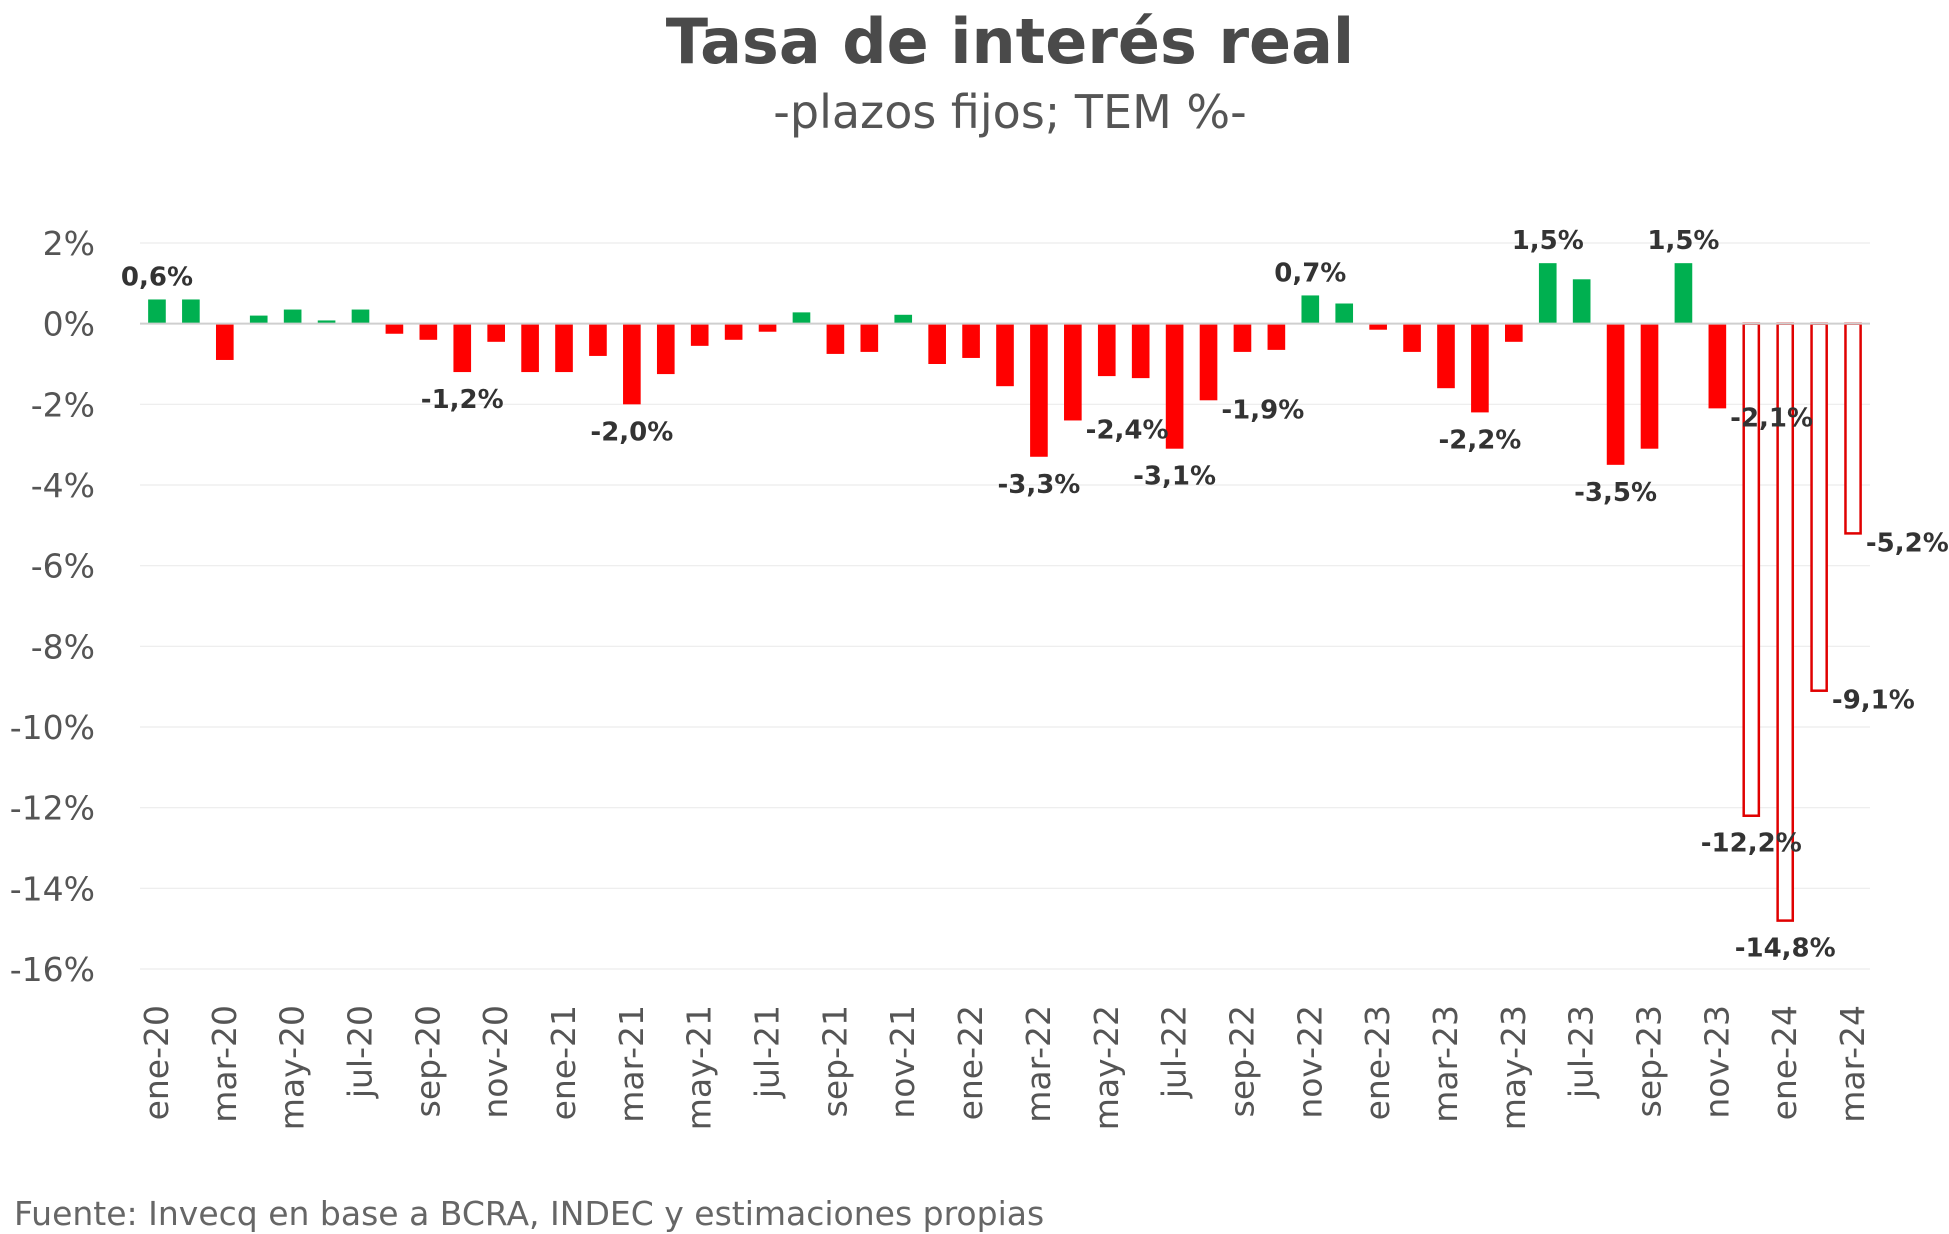 This screenshot has height=1234, width=1949. Describe the element at coordinates (69, 324) in the screenshot. I see `y-tick-label: 0%` at that location.